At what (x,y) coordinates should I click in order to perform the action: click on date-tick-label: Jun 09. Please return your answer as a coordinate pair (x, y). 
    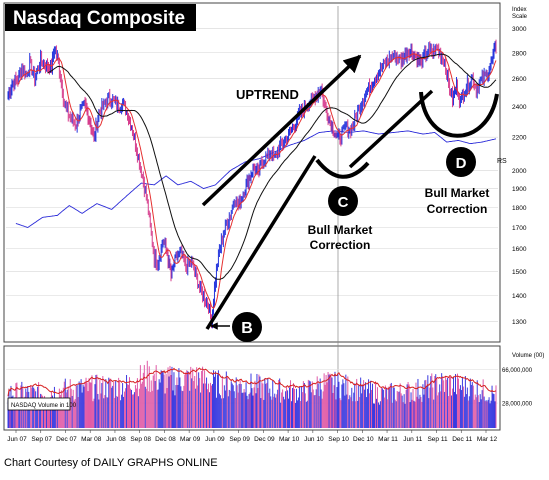
    Looking at the image, I should click on (215, 439).